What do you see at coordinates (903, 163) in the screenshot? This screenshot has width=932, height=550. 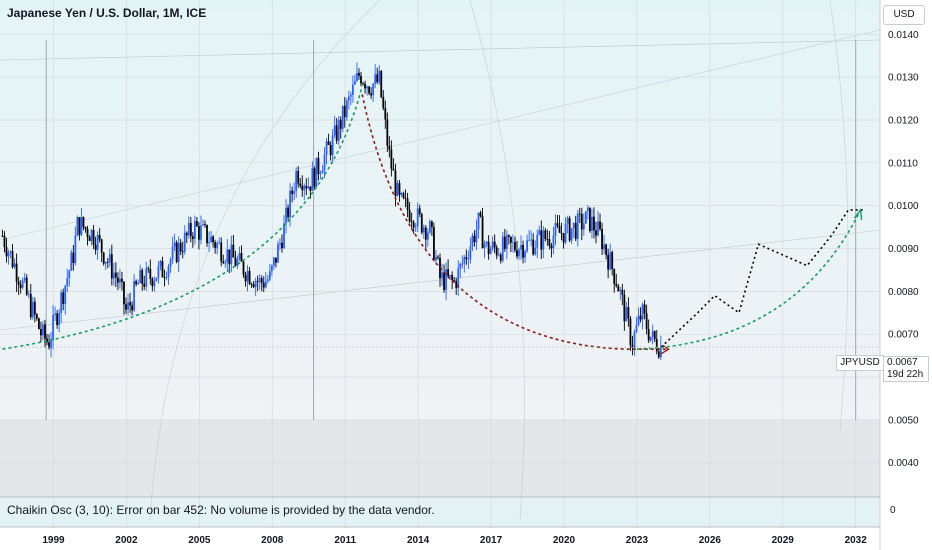 I see `y-tick-label: 0.0110` at bounding box center [903, 163].